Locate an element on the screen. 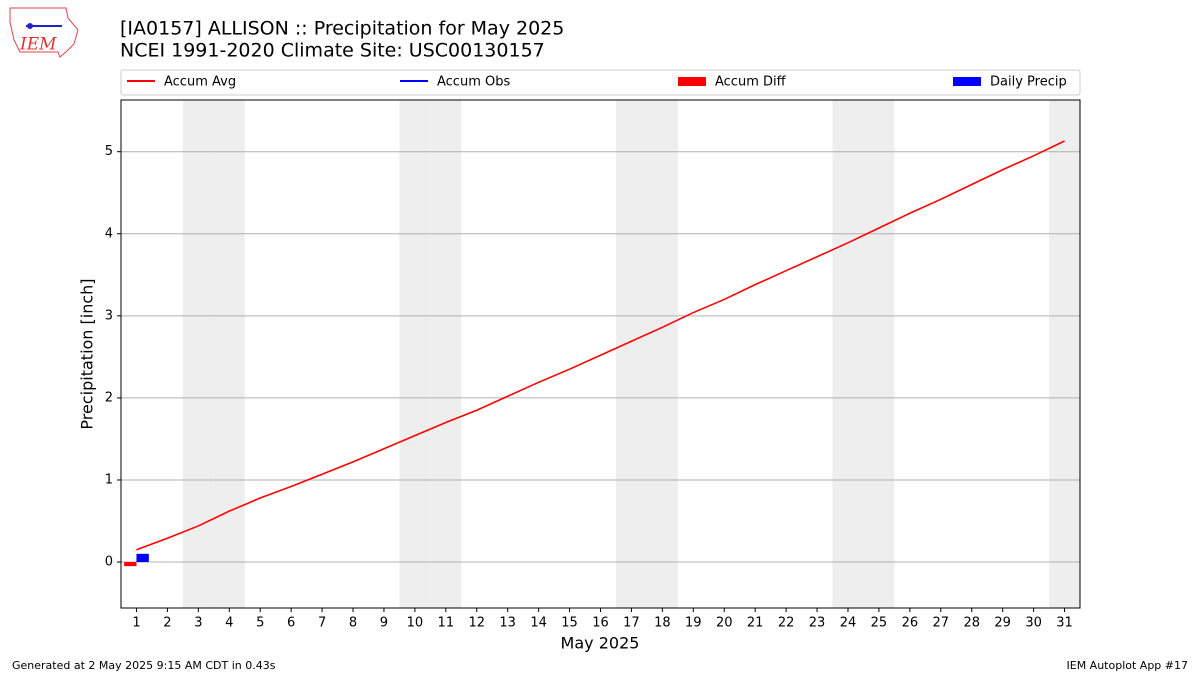  legend-box is located at coordinates (600, 82).